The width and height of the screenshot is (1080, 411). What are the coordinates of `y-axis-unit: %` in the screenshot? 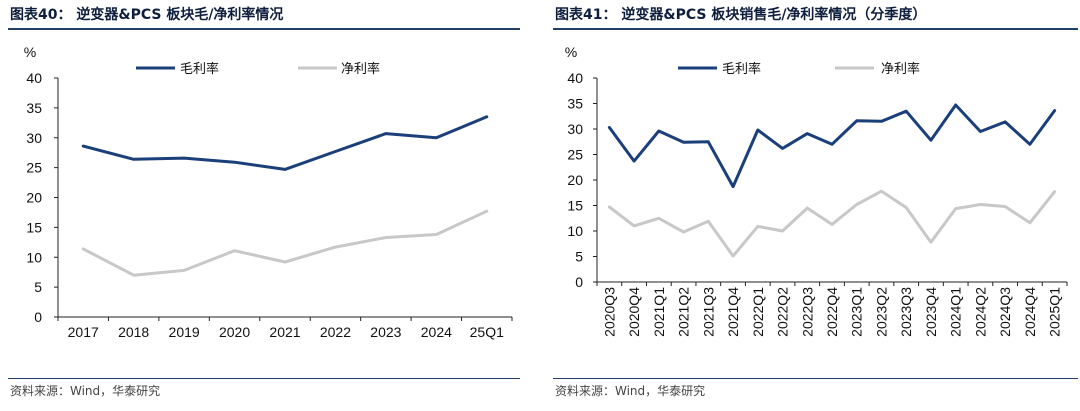 It's located at (571, 52).